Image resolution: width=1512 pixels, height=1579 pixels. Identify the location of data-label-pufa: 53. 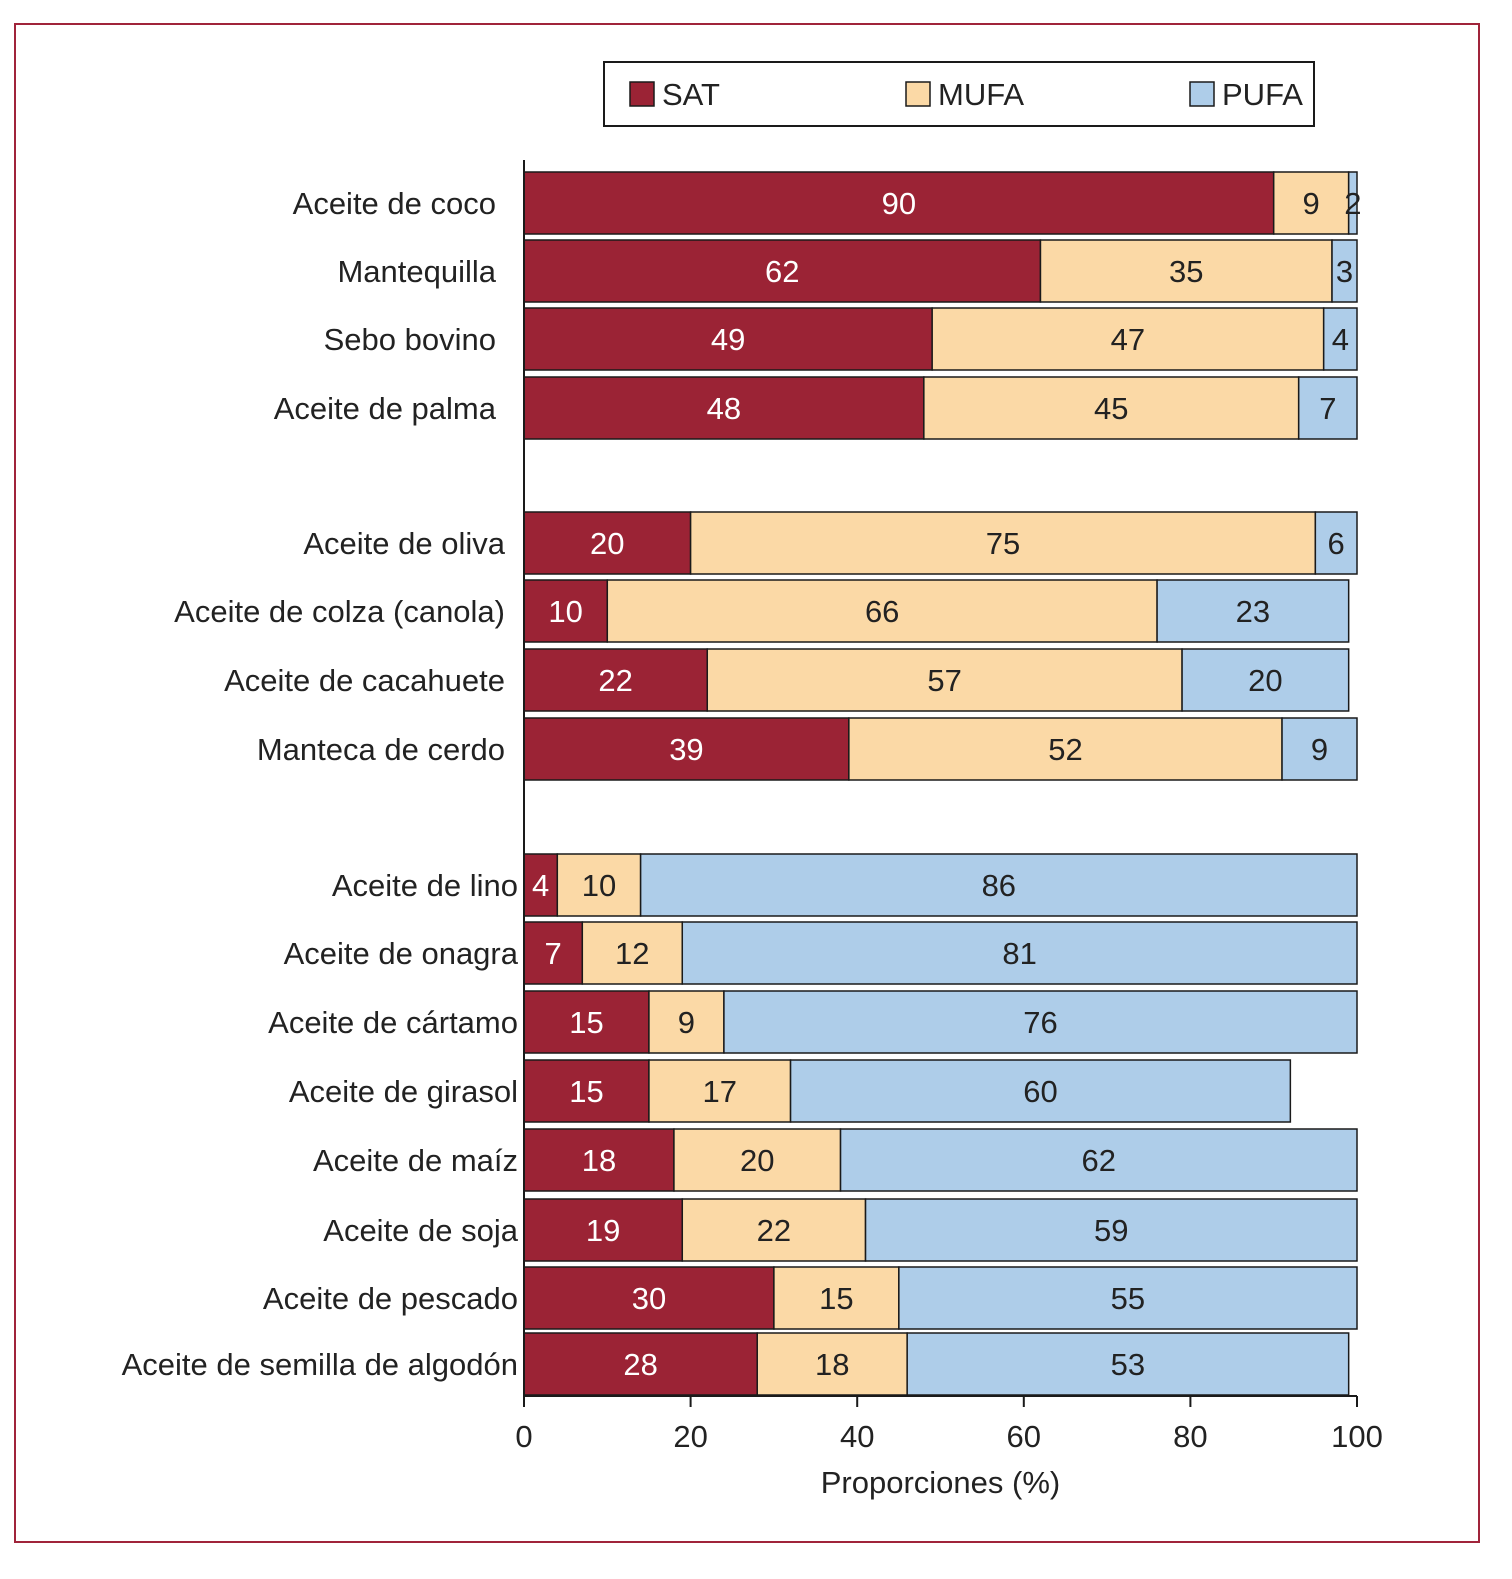
(1128, 1364).